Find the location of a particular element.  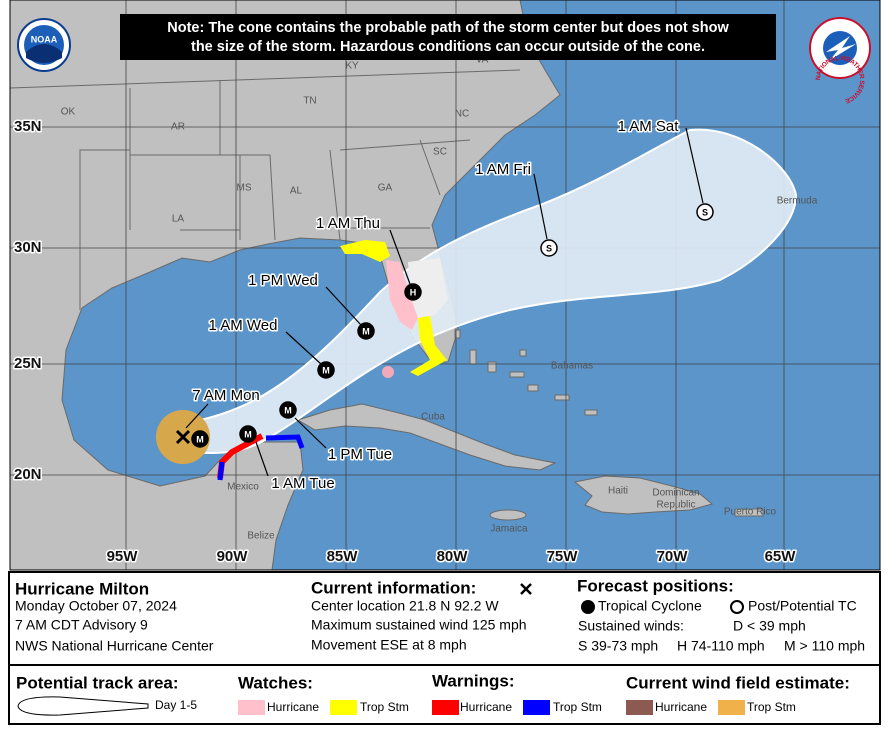

warning-trop-stm-east is located at coordinates (285, 441).